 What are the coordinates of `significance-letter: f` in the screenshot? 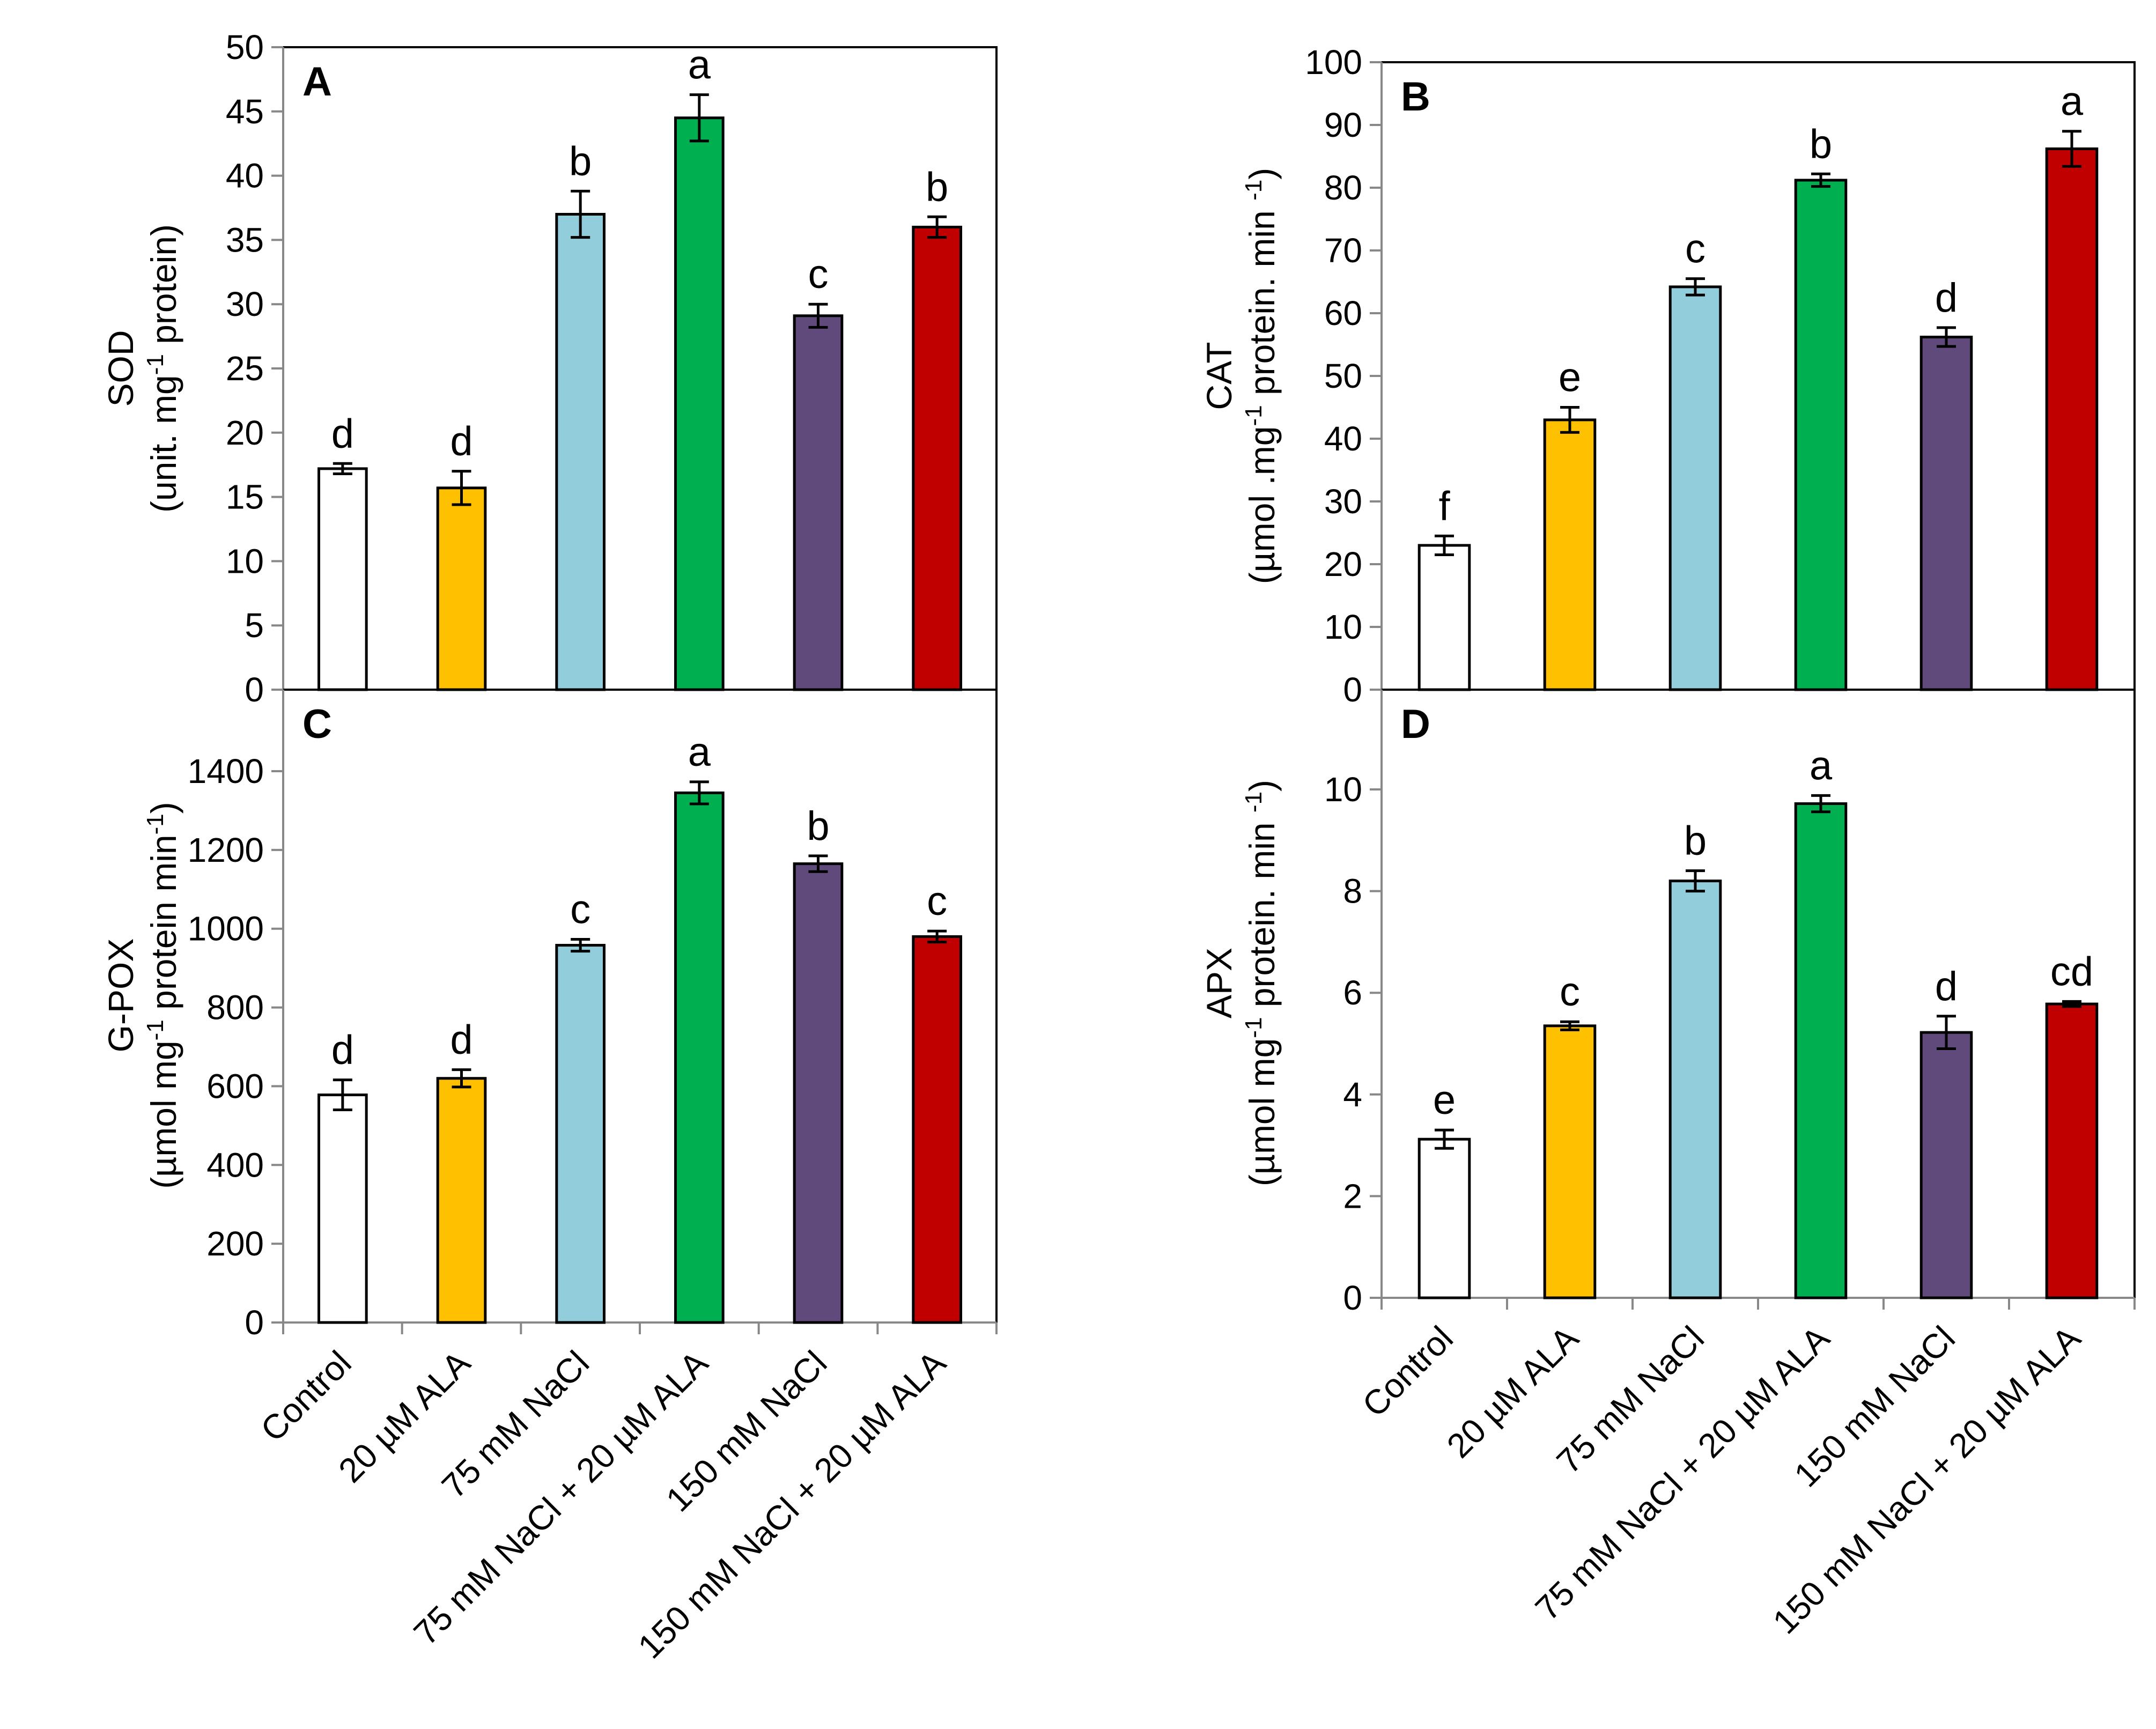 It's located at (1444, 506).